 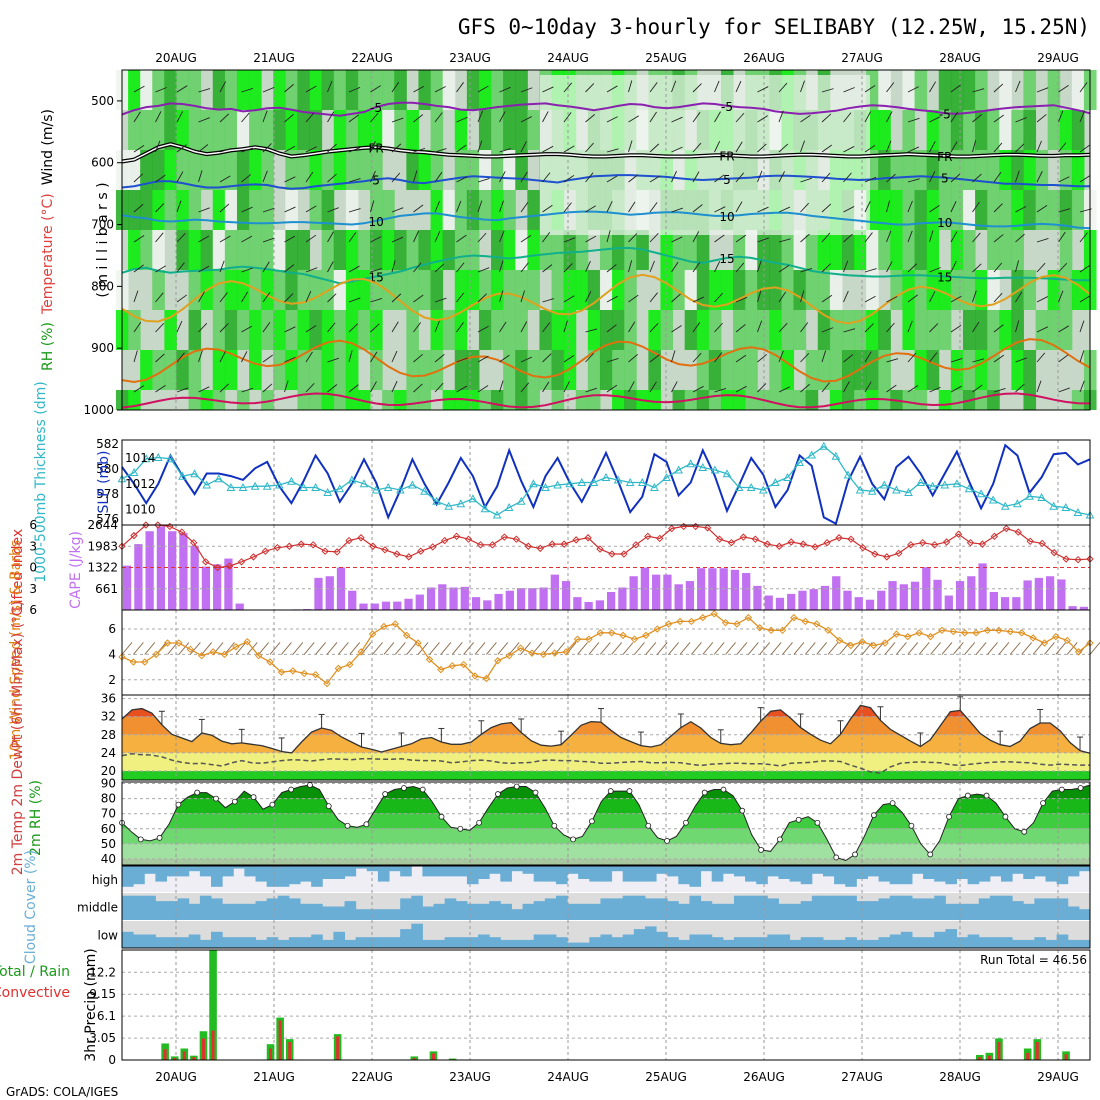 What do you see at coordinates (960, 1077) in the screenshot?
I see `bottom-date-label: 28AUG` at bounding box center [960, 1077].